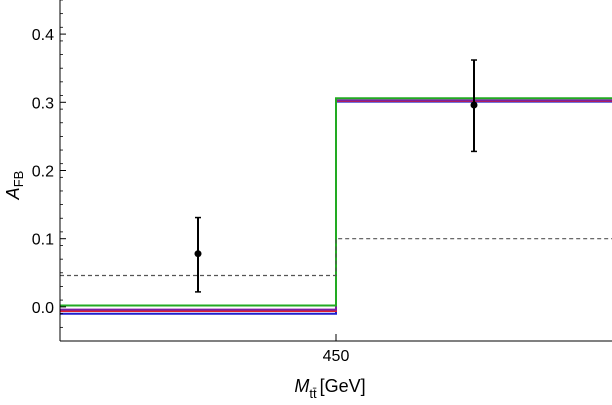 The image size is (612, 405). What do you see at coordinates (43, 103) in the screenshot?
I see `y-tick-label-3: 0.3` at bounding box center [43, 103].